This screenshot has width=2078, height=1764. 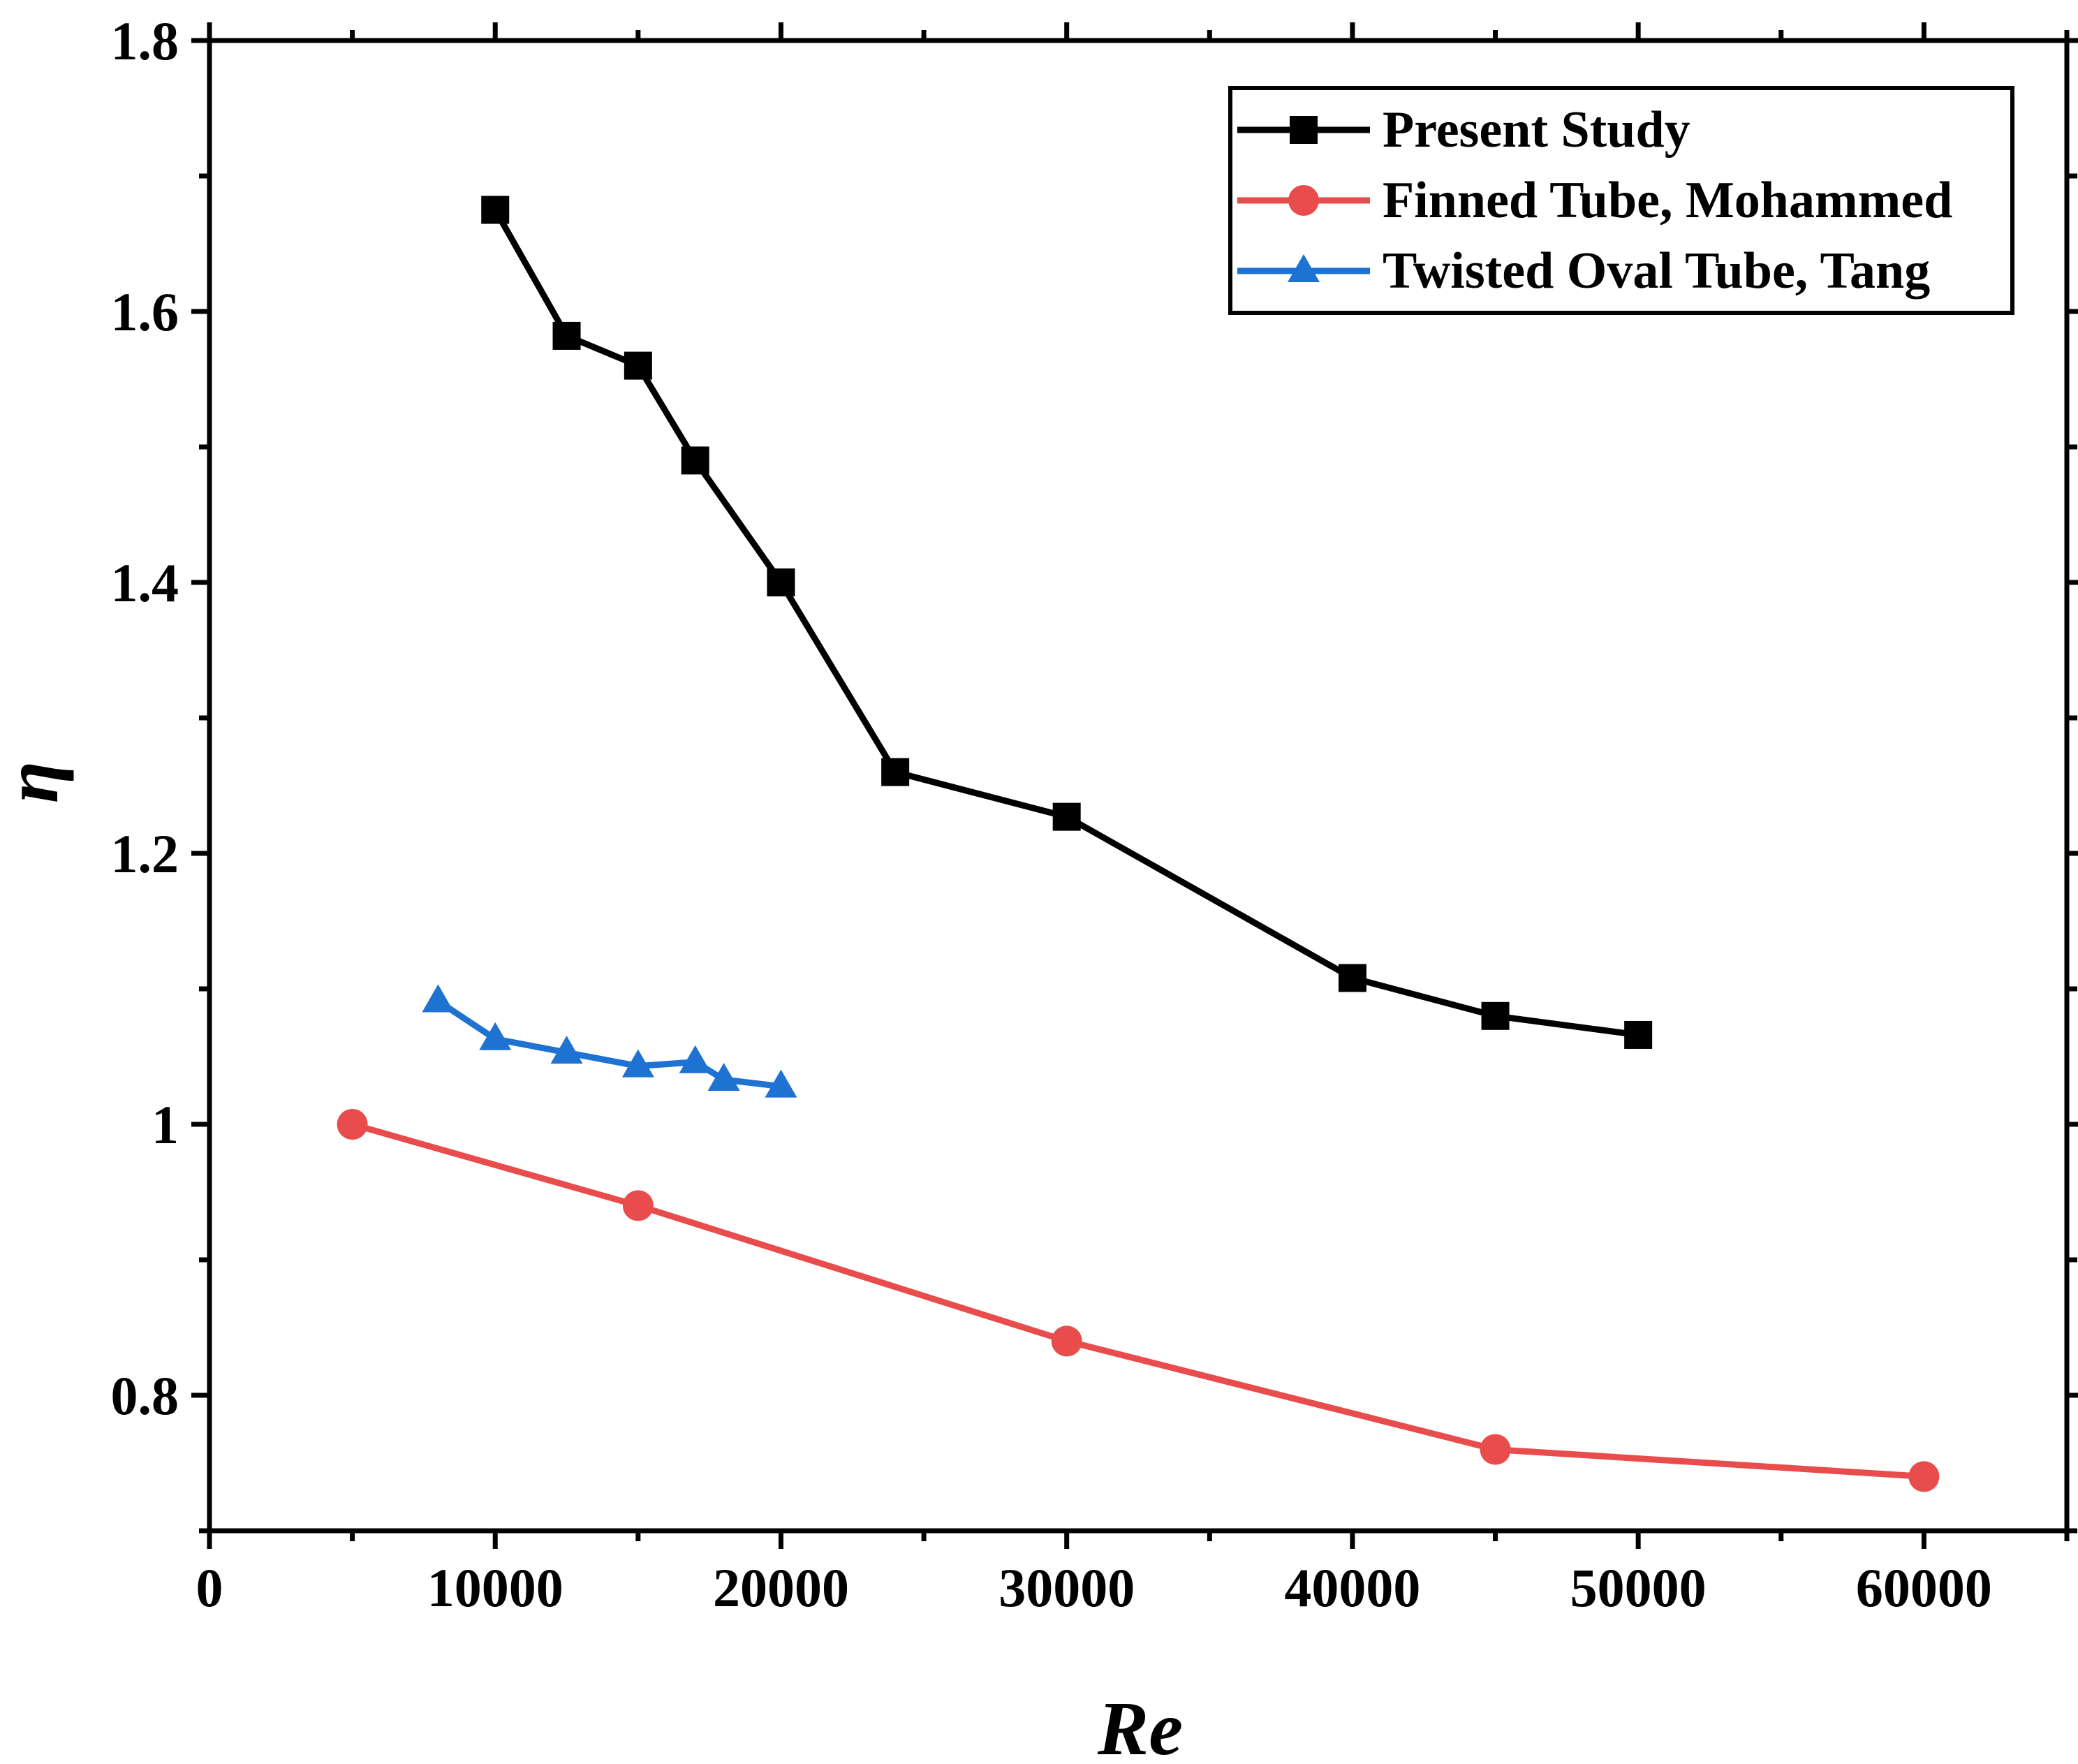 What do you see at coordinates (145, 311) in the screenshot?
I see `y-tick-label: 1.6` at bounding box center [145, 311].